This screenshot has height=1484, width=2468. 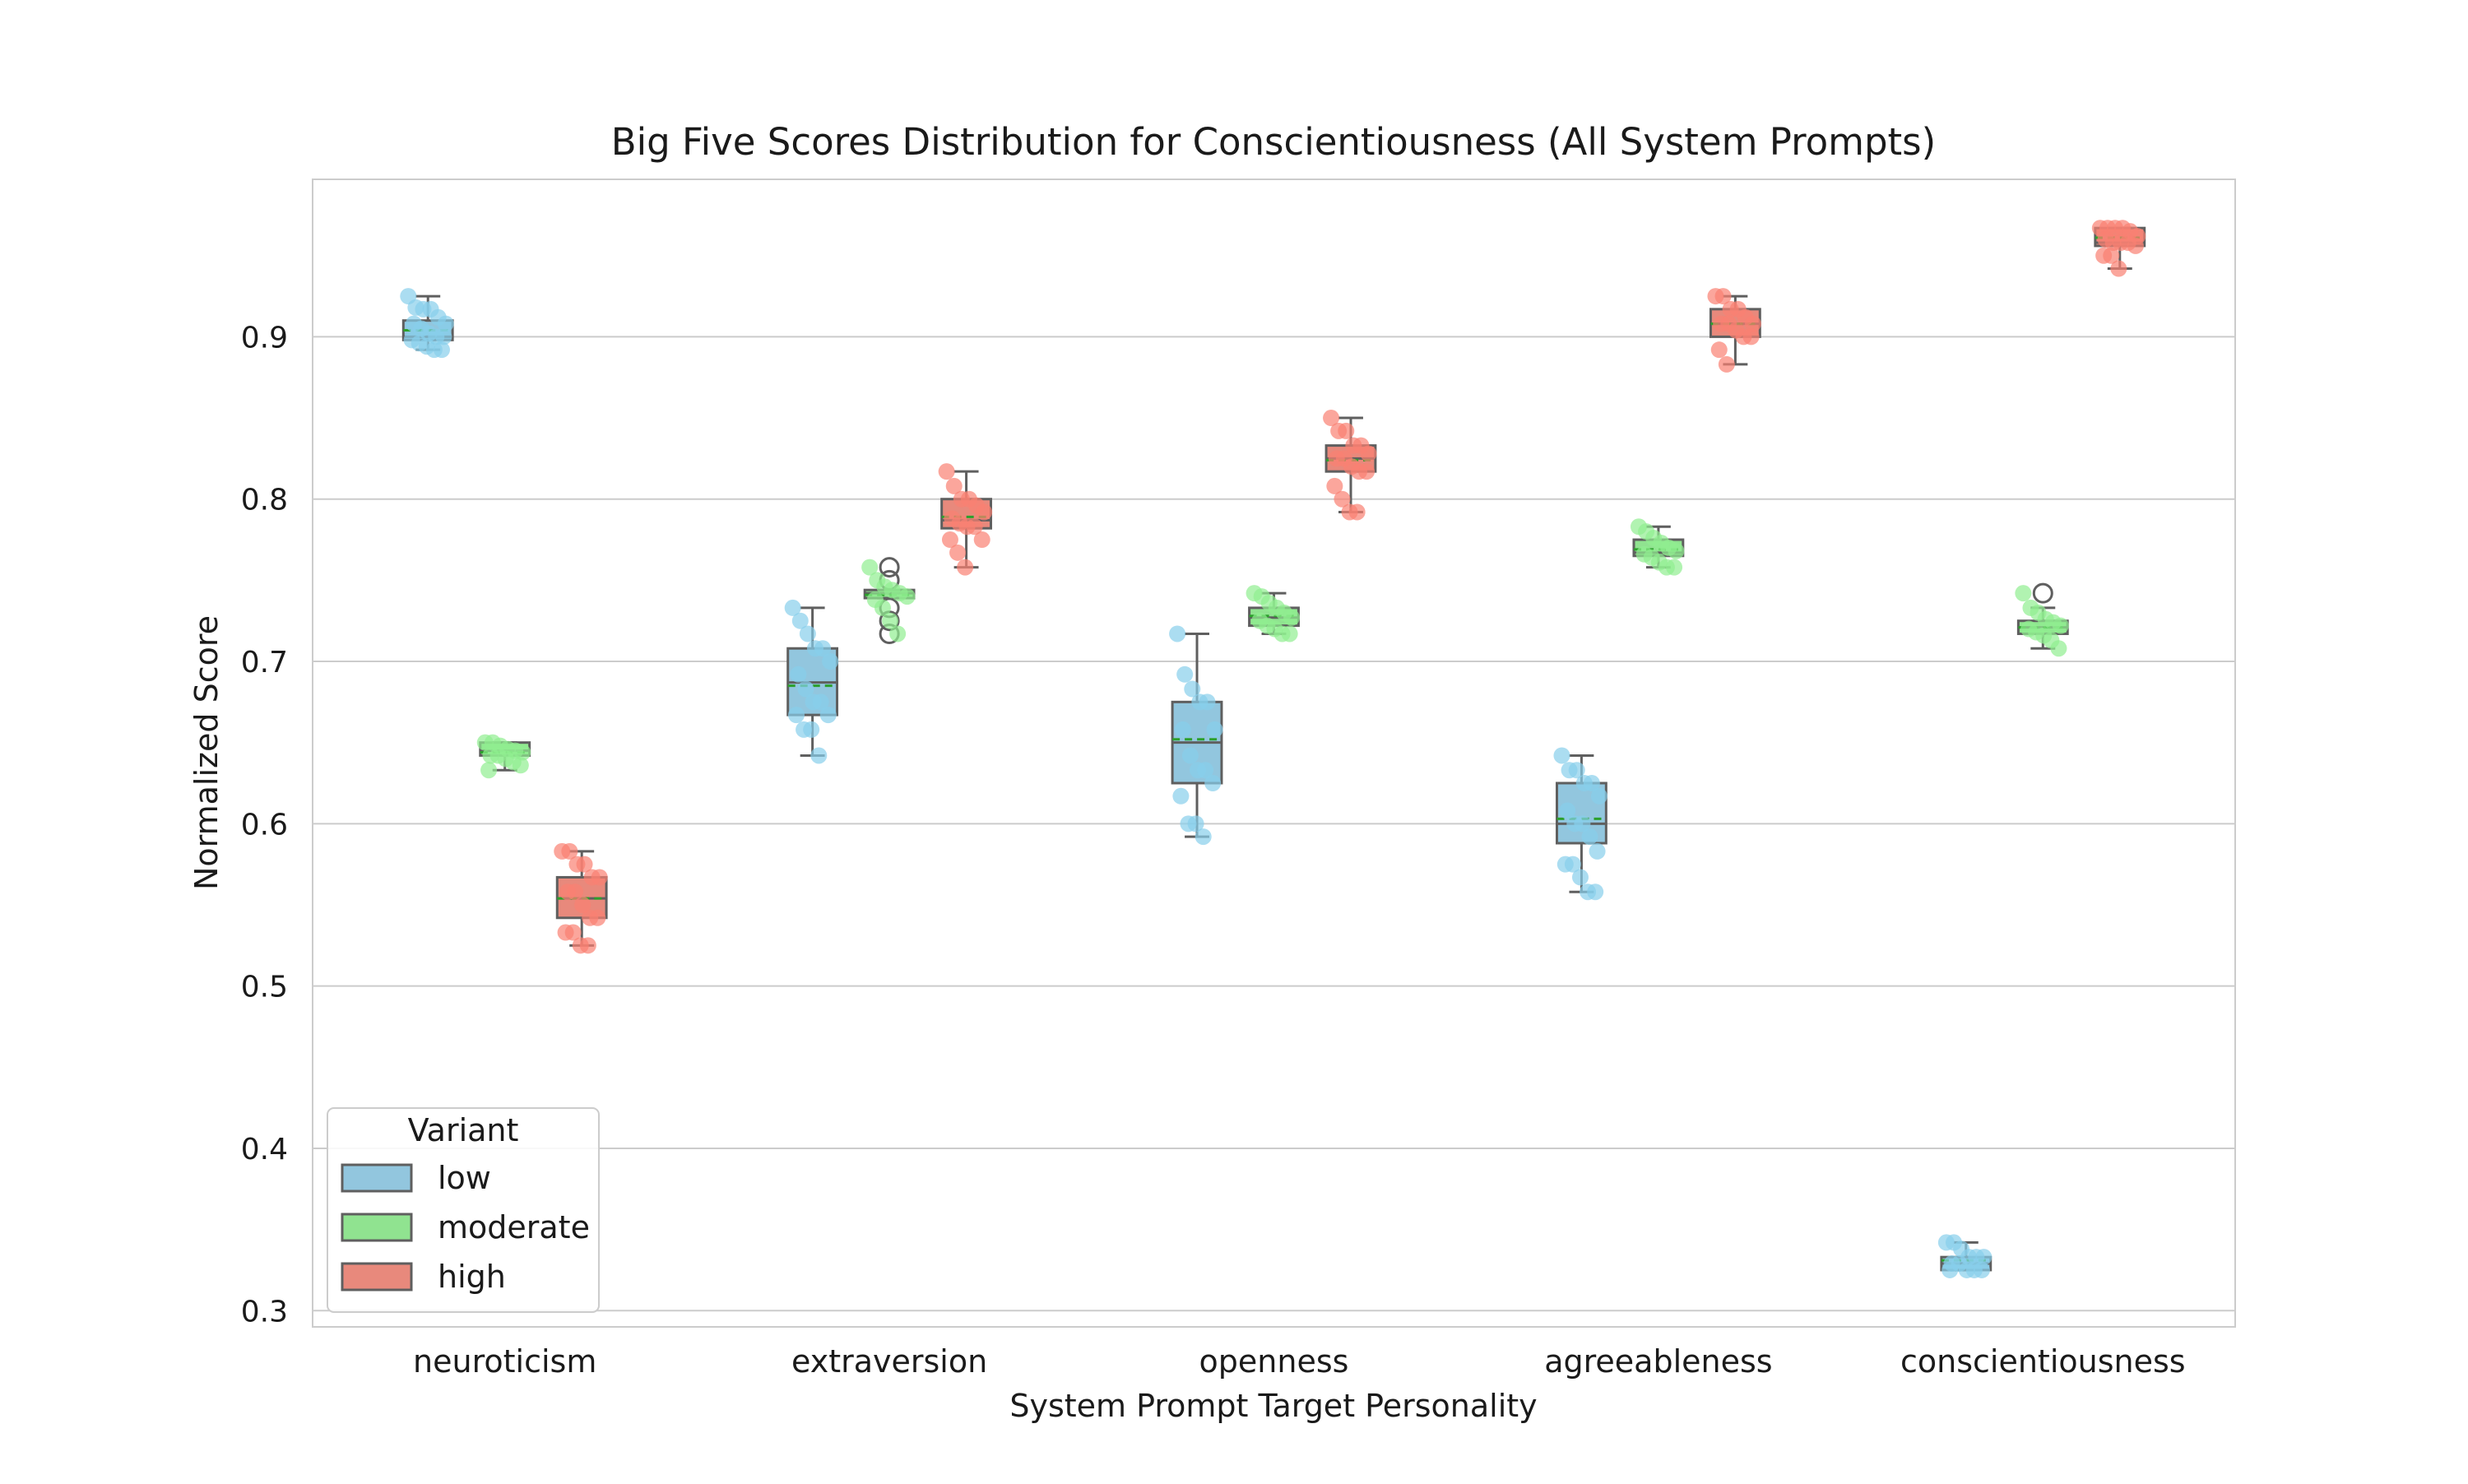 What do you see at coordinates (264, 500) in the screenshot?
I see `y-tick-label: 0.8` at bounding box center [264, 500].